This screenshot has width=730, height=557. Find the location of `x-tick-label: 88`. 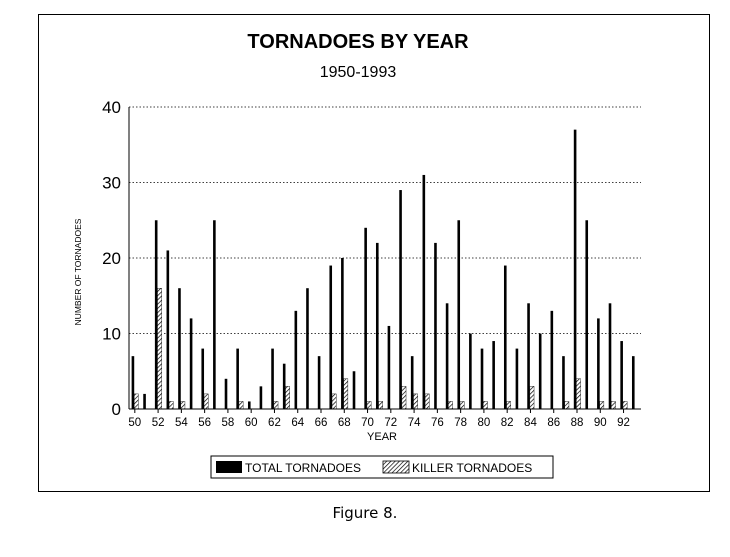

x-tick-label: 88 is located at coordinates (577, 423).